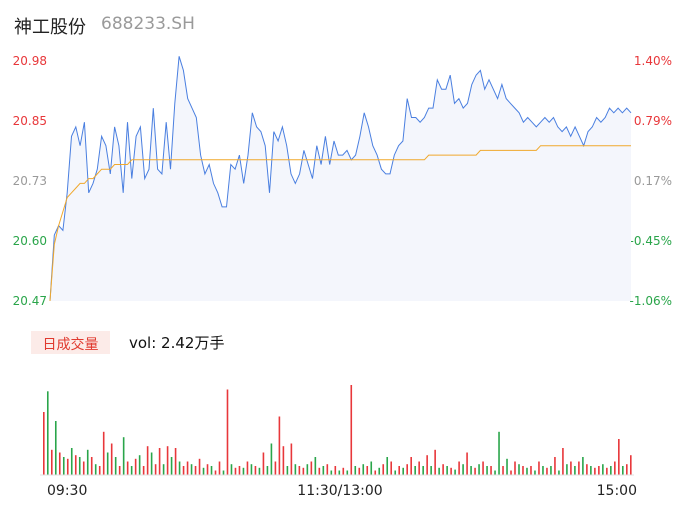 The height and width of the screenshot is (524, 686). What do you see at coordinates (653, 121) in the screenshot?
I see `percent-tick-label: 0.79%` at bounding box center [653, 121].